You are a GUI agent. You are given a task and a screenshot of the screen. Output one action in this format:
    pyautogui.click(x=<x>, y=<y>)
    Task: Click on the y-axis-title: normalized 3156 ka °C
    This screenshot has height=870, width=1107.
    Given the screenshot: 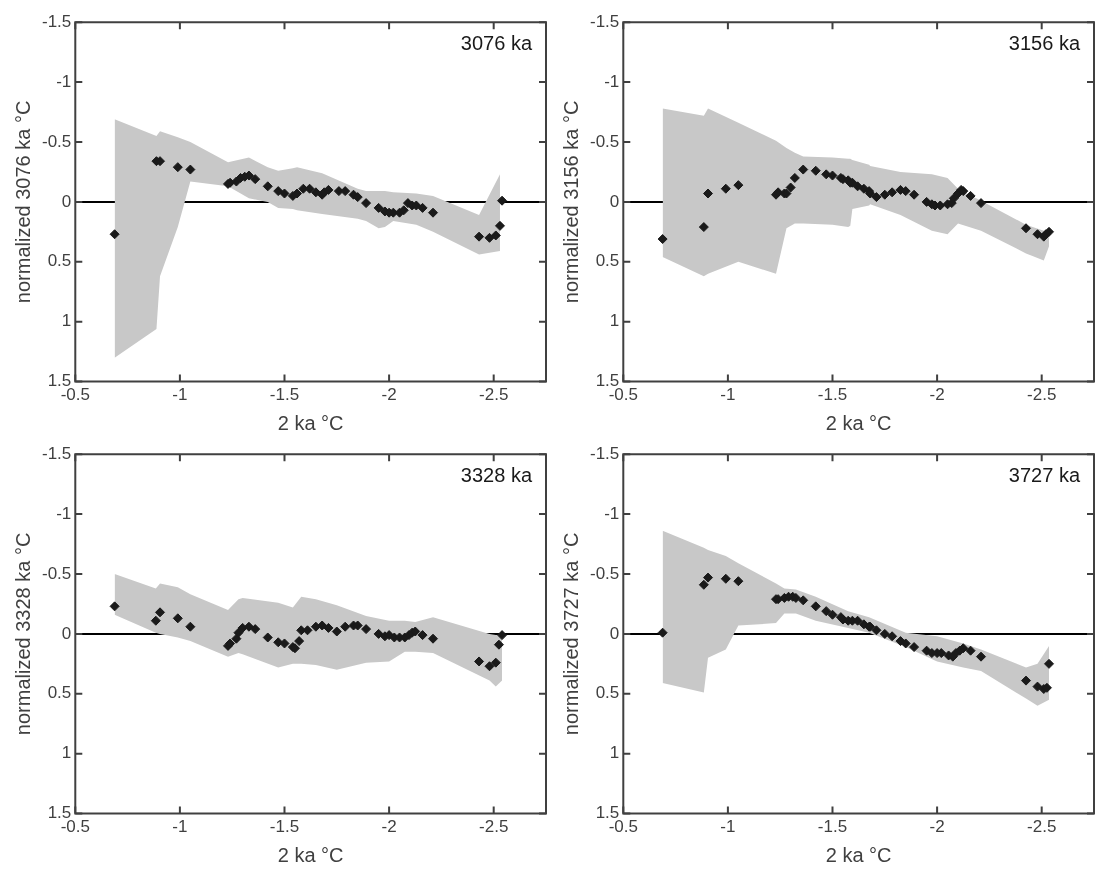 What is the action you would take?
    pyautogui.click(x=570, y=202)
    